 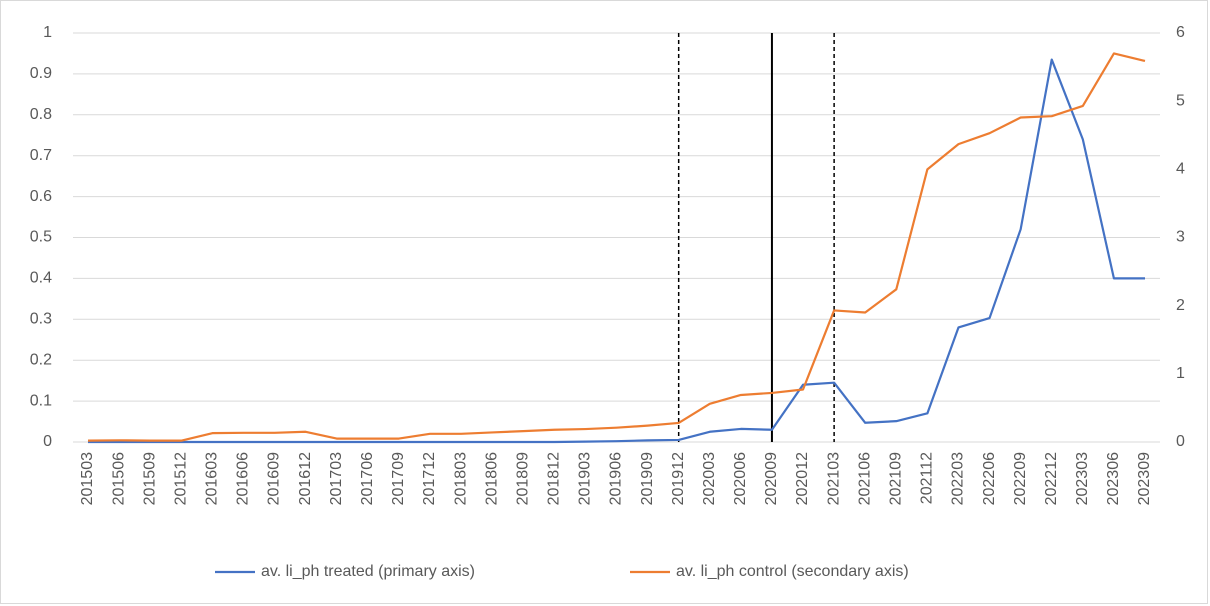 What do you see at coordinates (802, 478) in the screenshot?
I see `x-tick-label: 202012` at bounding box center [802, 478].